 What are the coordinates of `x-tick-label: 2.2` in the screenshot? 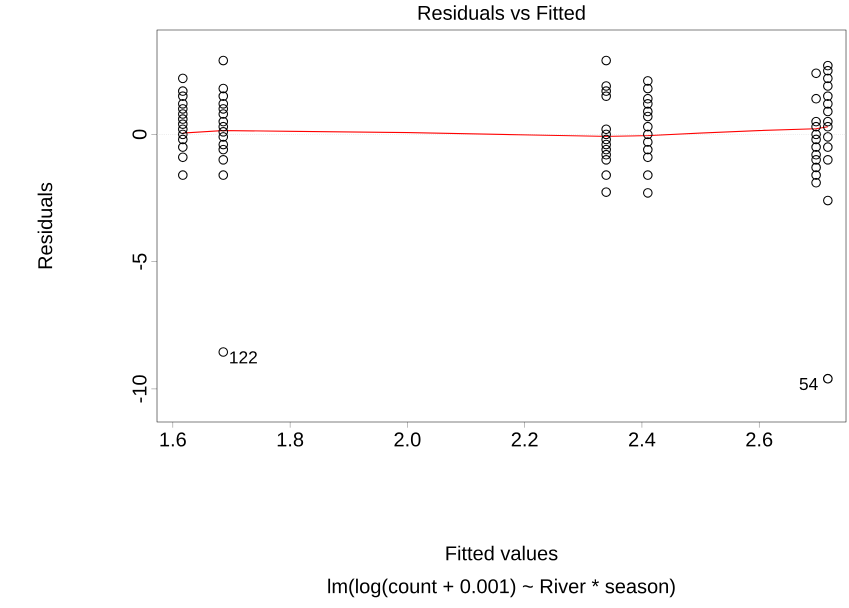 It's located at (525, 439).